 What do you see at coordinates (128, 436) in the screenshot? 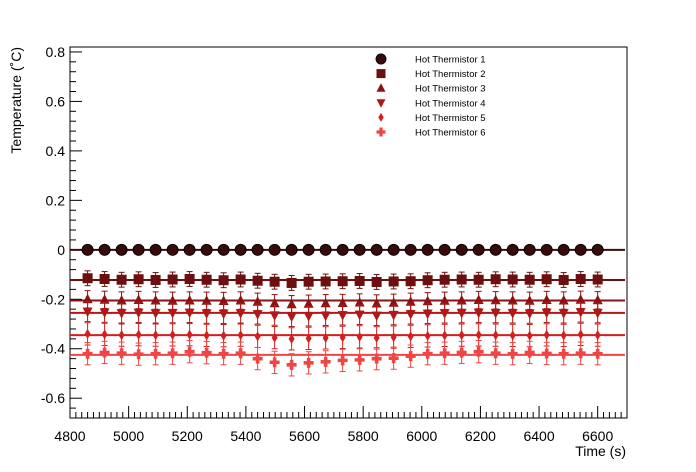
I see `x-tick-label: 5000` at bounding box center [128, 436].